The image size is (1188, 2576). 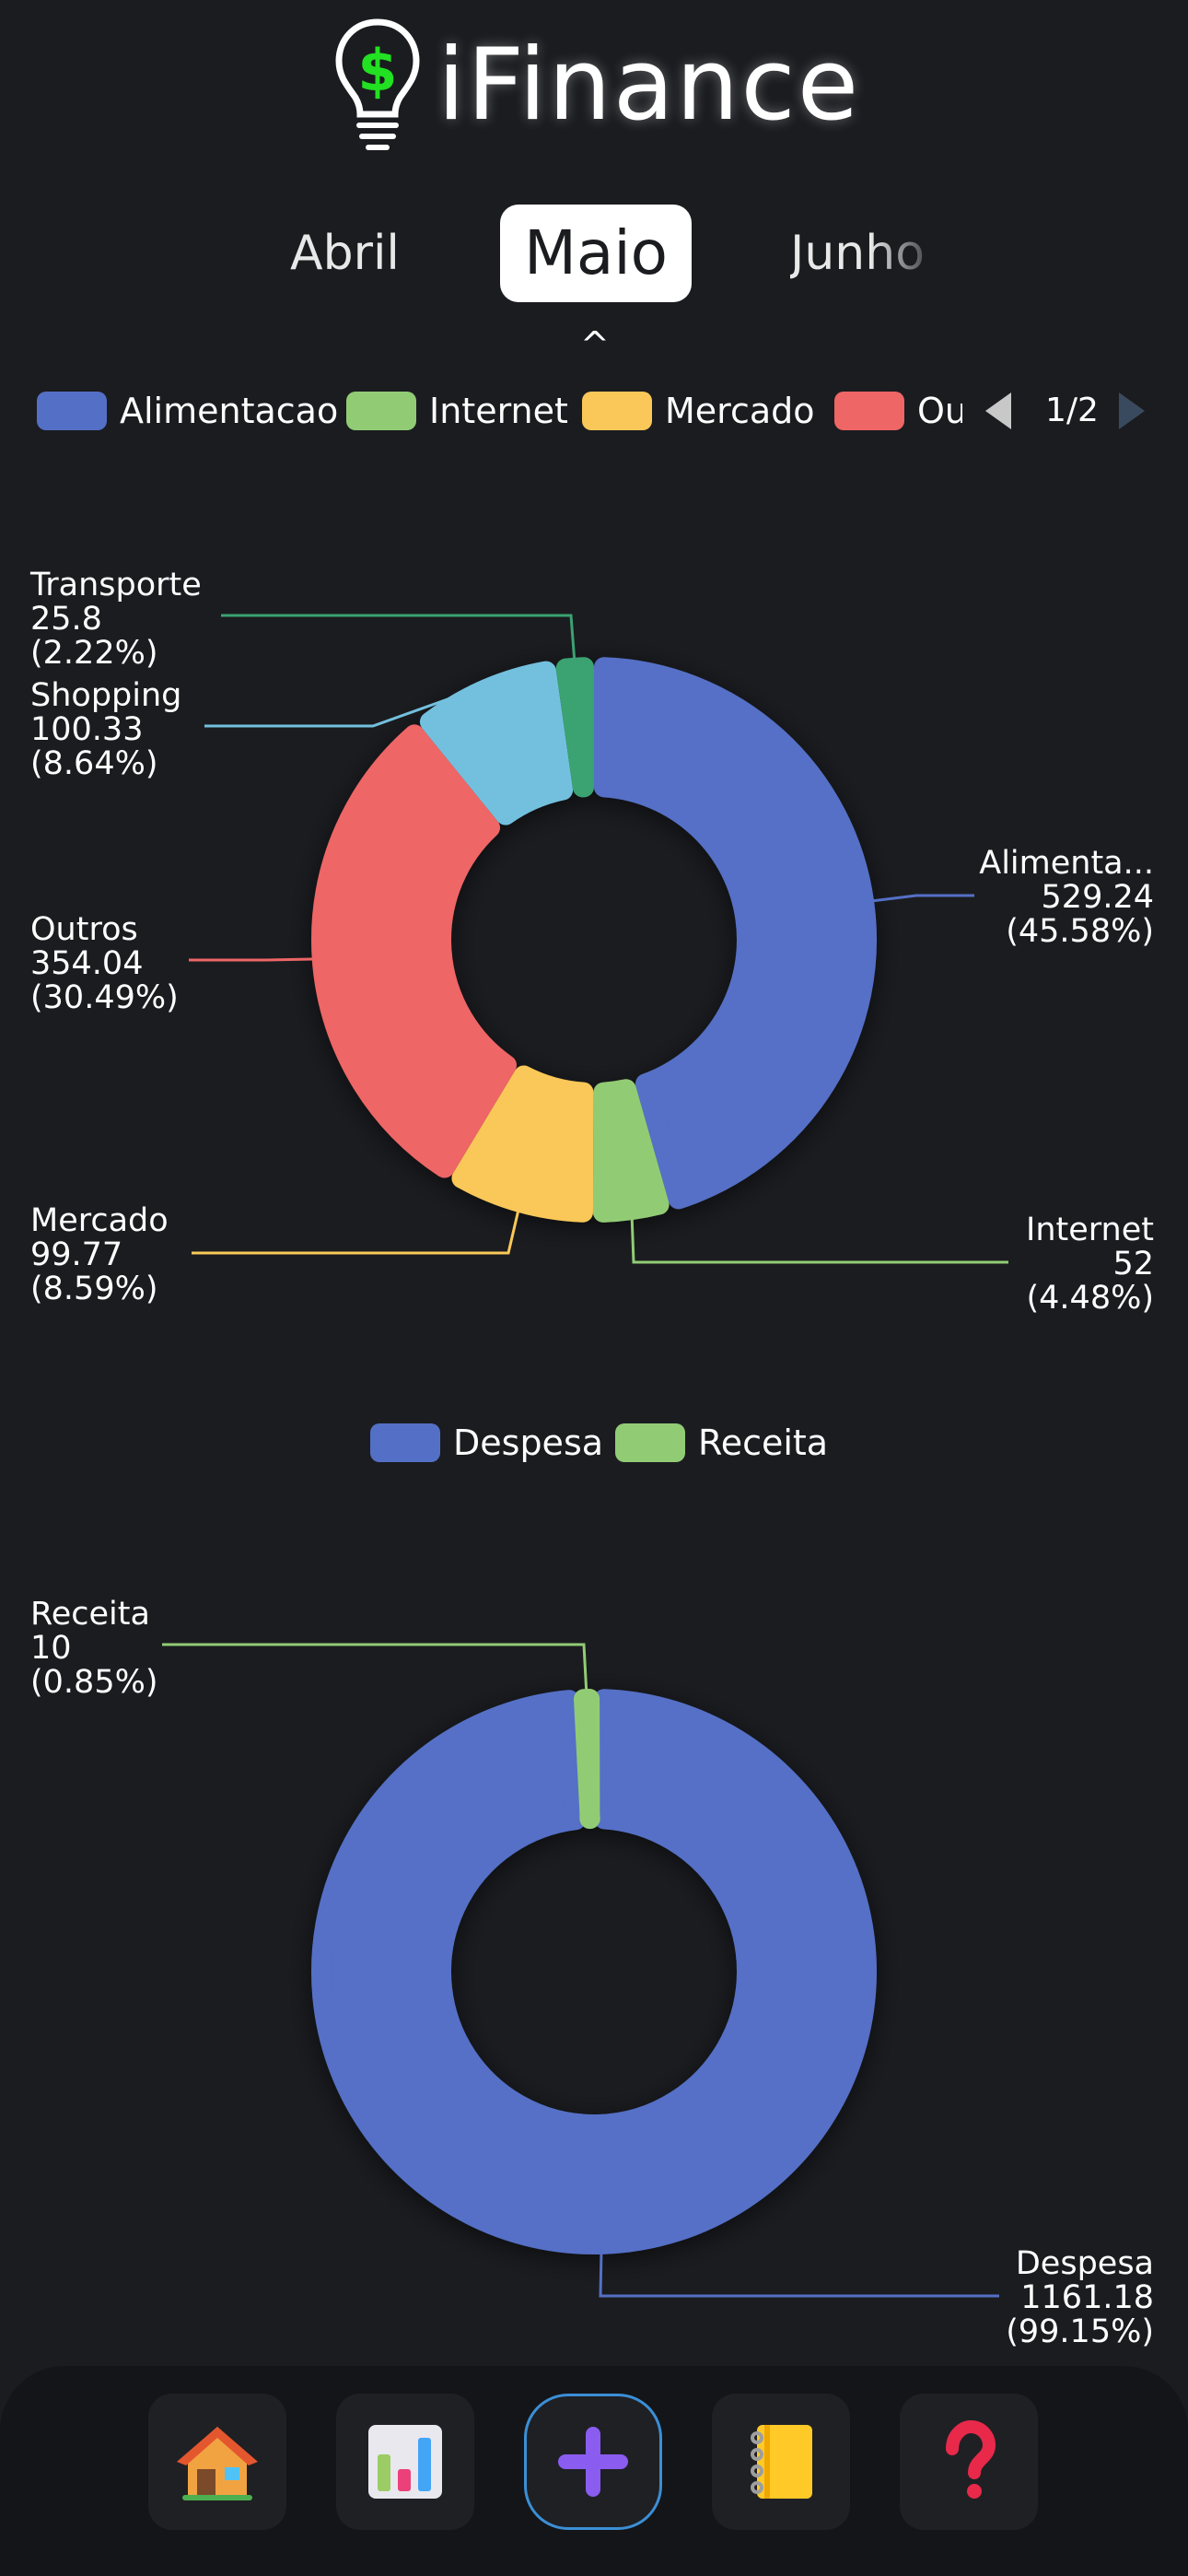 What do you see at coordinates (735, 933) in the screenshot?
I see `slice-alimenta` at bounding box center [735, 933].